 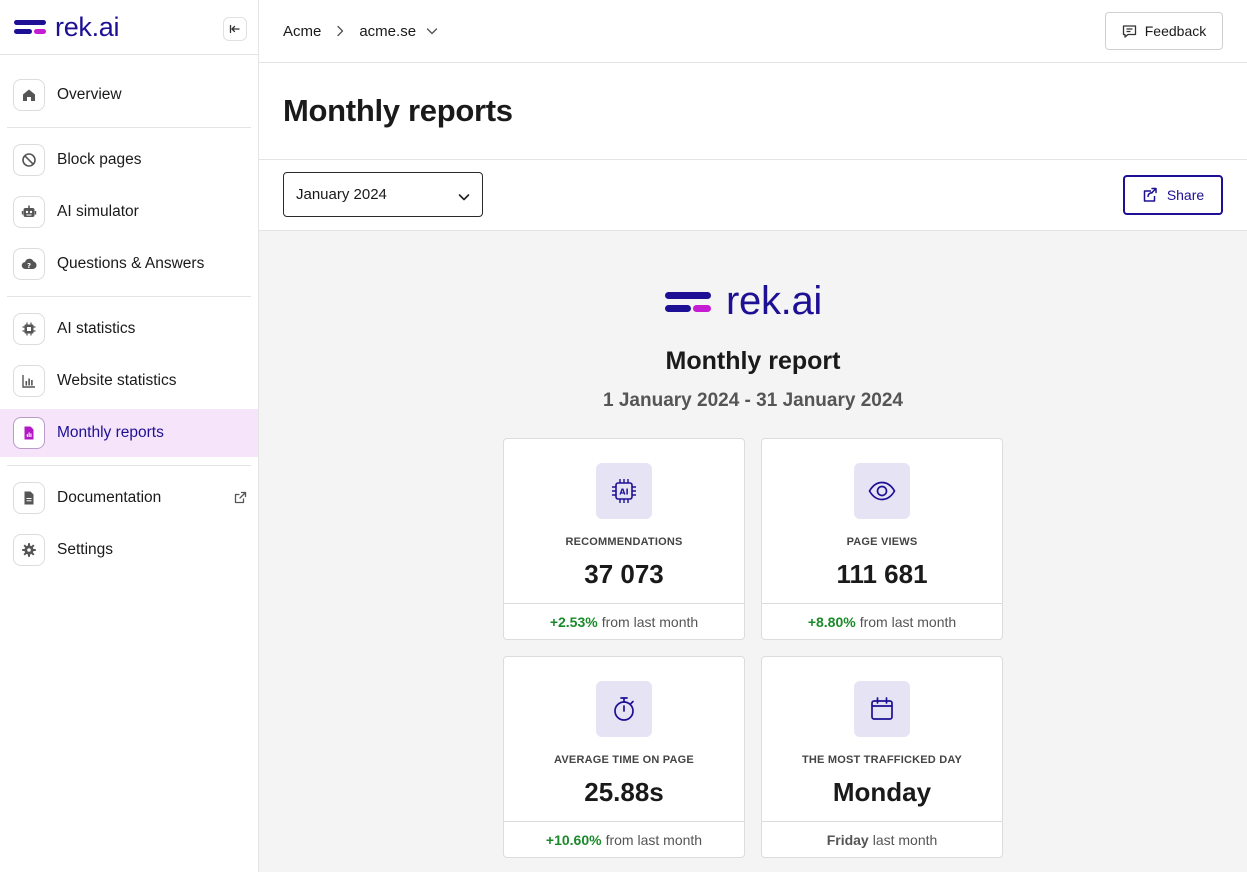 What do you see at coordinates (882, 760) in the screenshot?
I see `kpi-label: THE MOST TRAFFICKED DAY` at bounding box center [882, 760].